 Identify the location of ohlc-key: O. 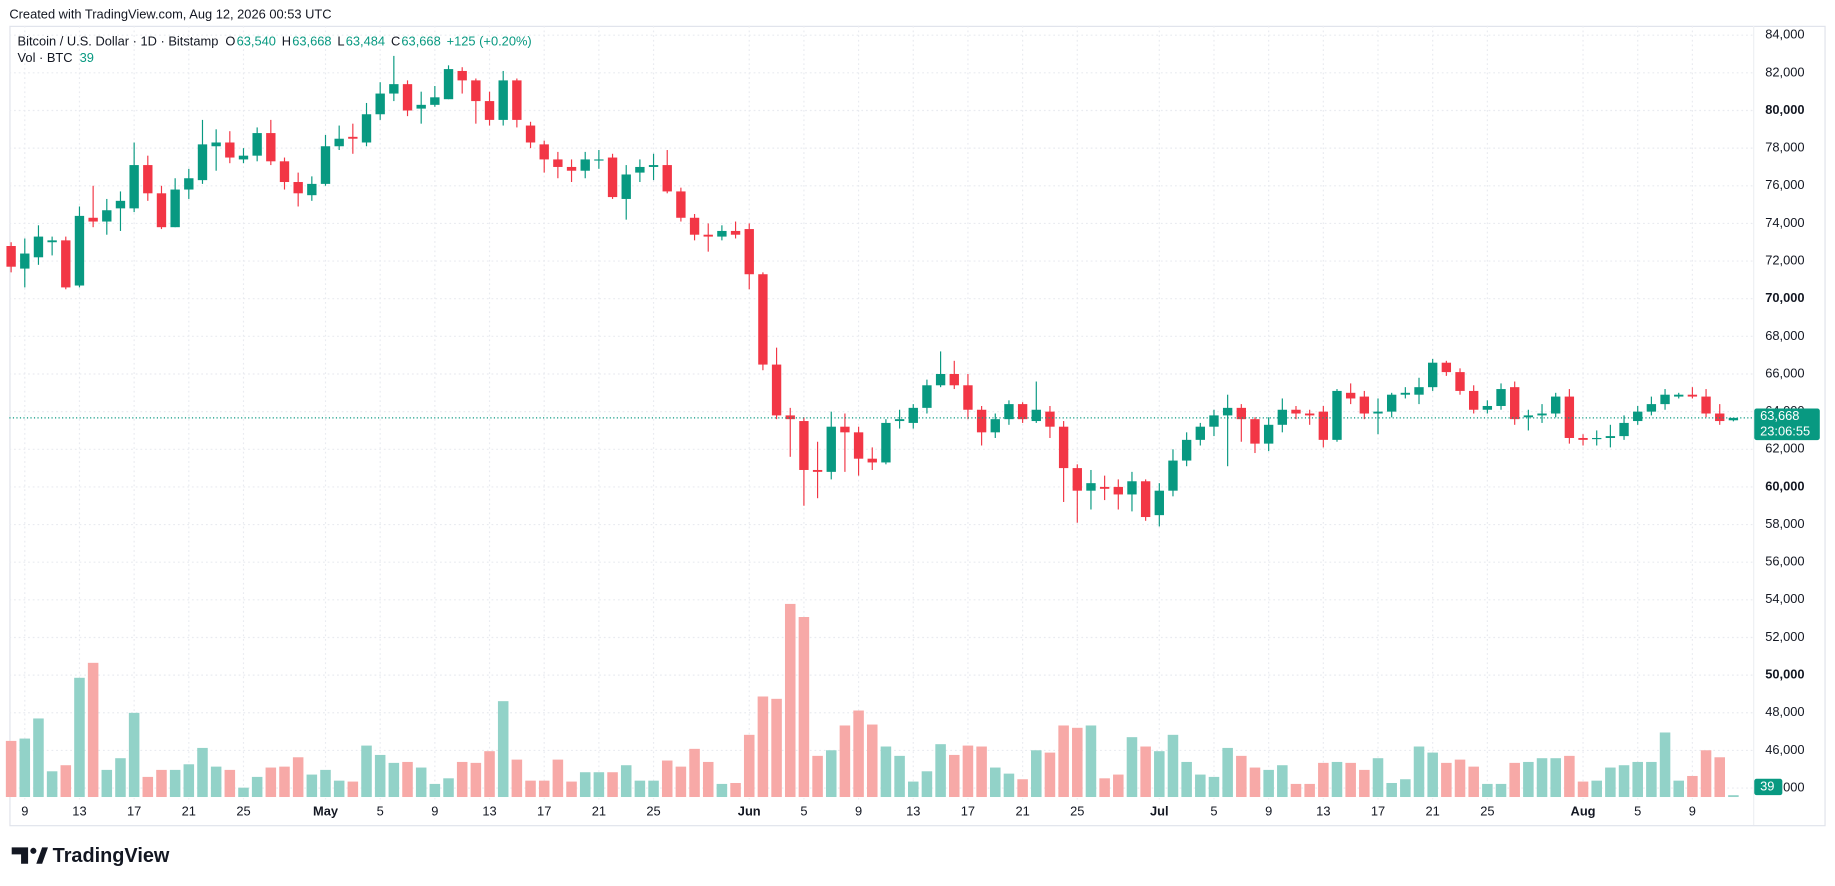
(230, 41).